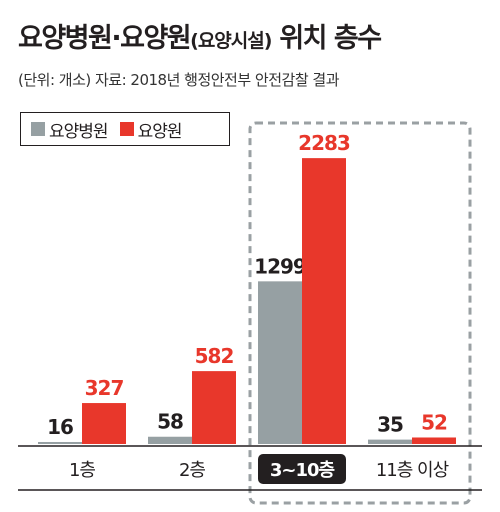 The image size is (500, 512). What do you see at coordinates (324, 143) in the screenshot?
I see `value-label-facility-2: 2283` at bounding box center [324, 143].